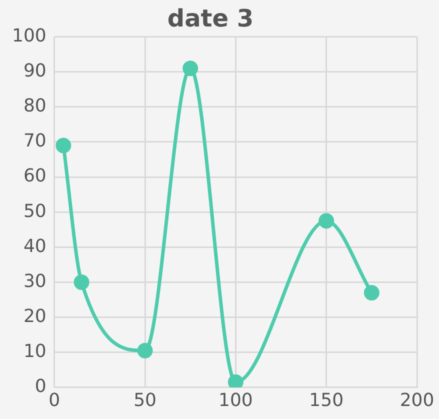 This screenshot has height=419, width=439. I want to click on y-tick-label: 40, so click(34, 246).